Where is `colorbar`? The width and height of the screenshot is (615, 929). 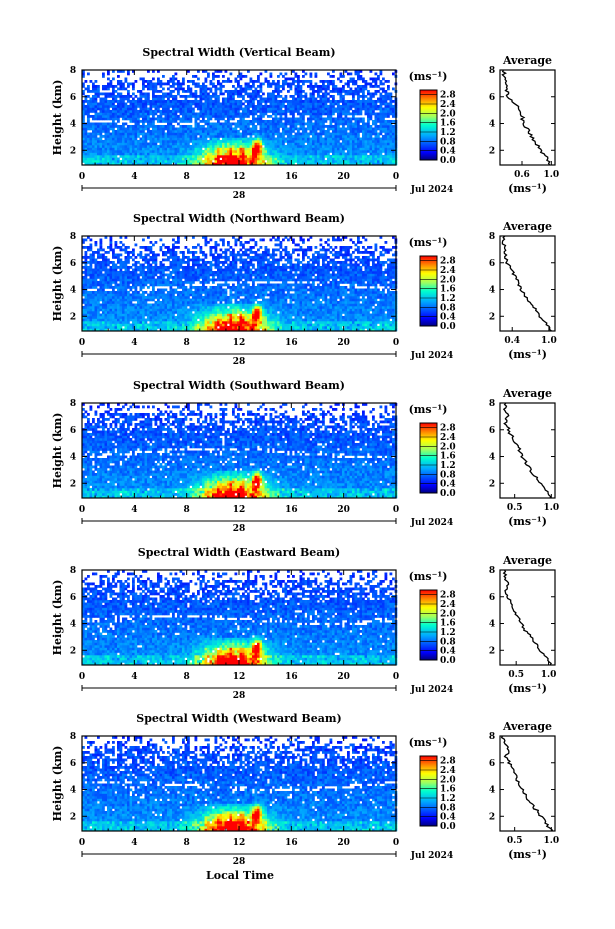
colorbar is located at coordinates (428, 125).